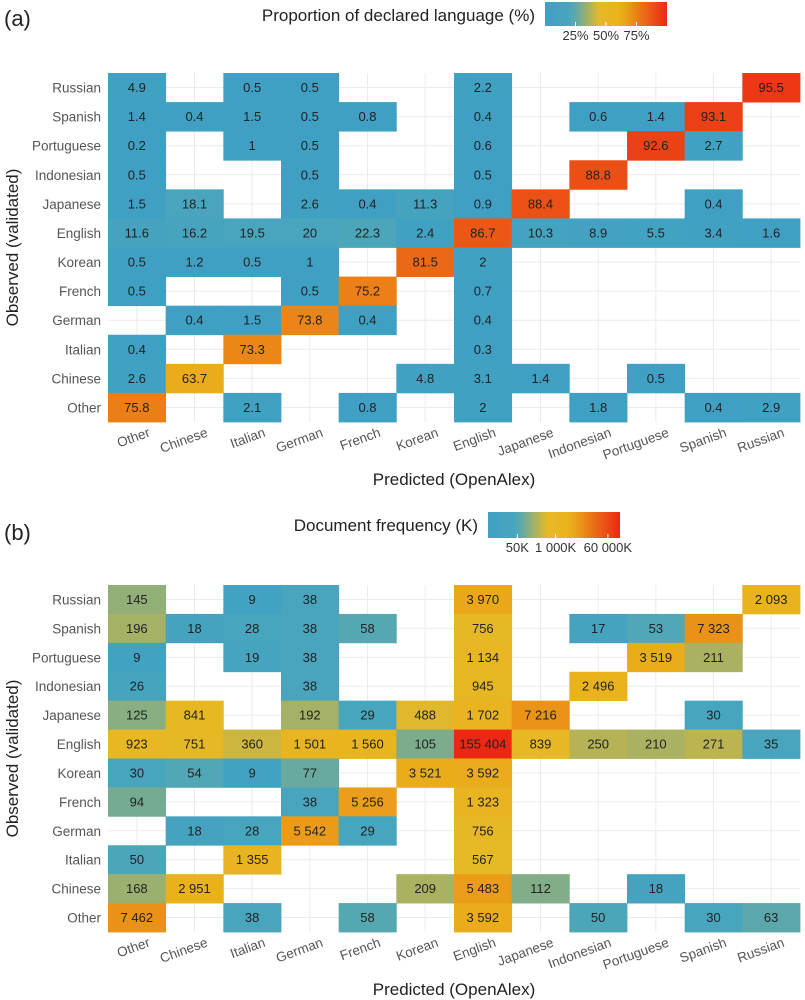  I want to click on cell-value-label: 38, so click(310, 628).